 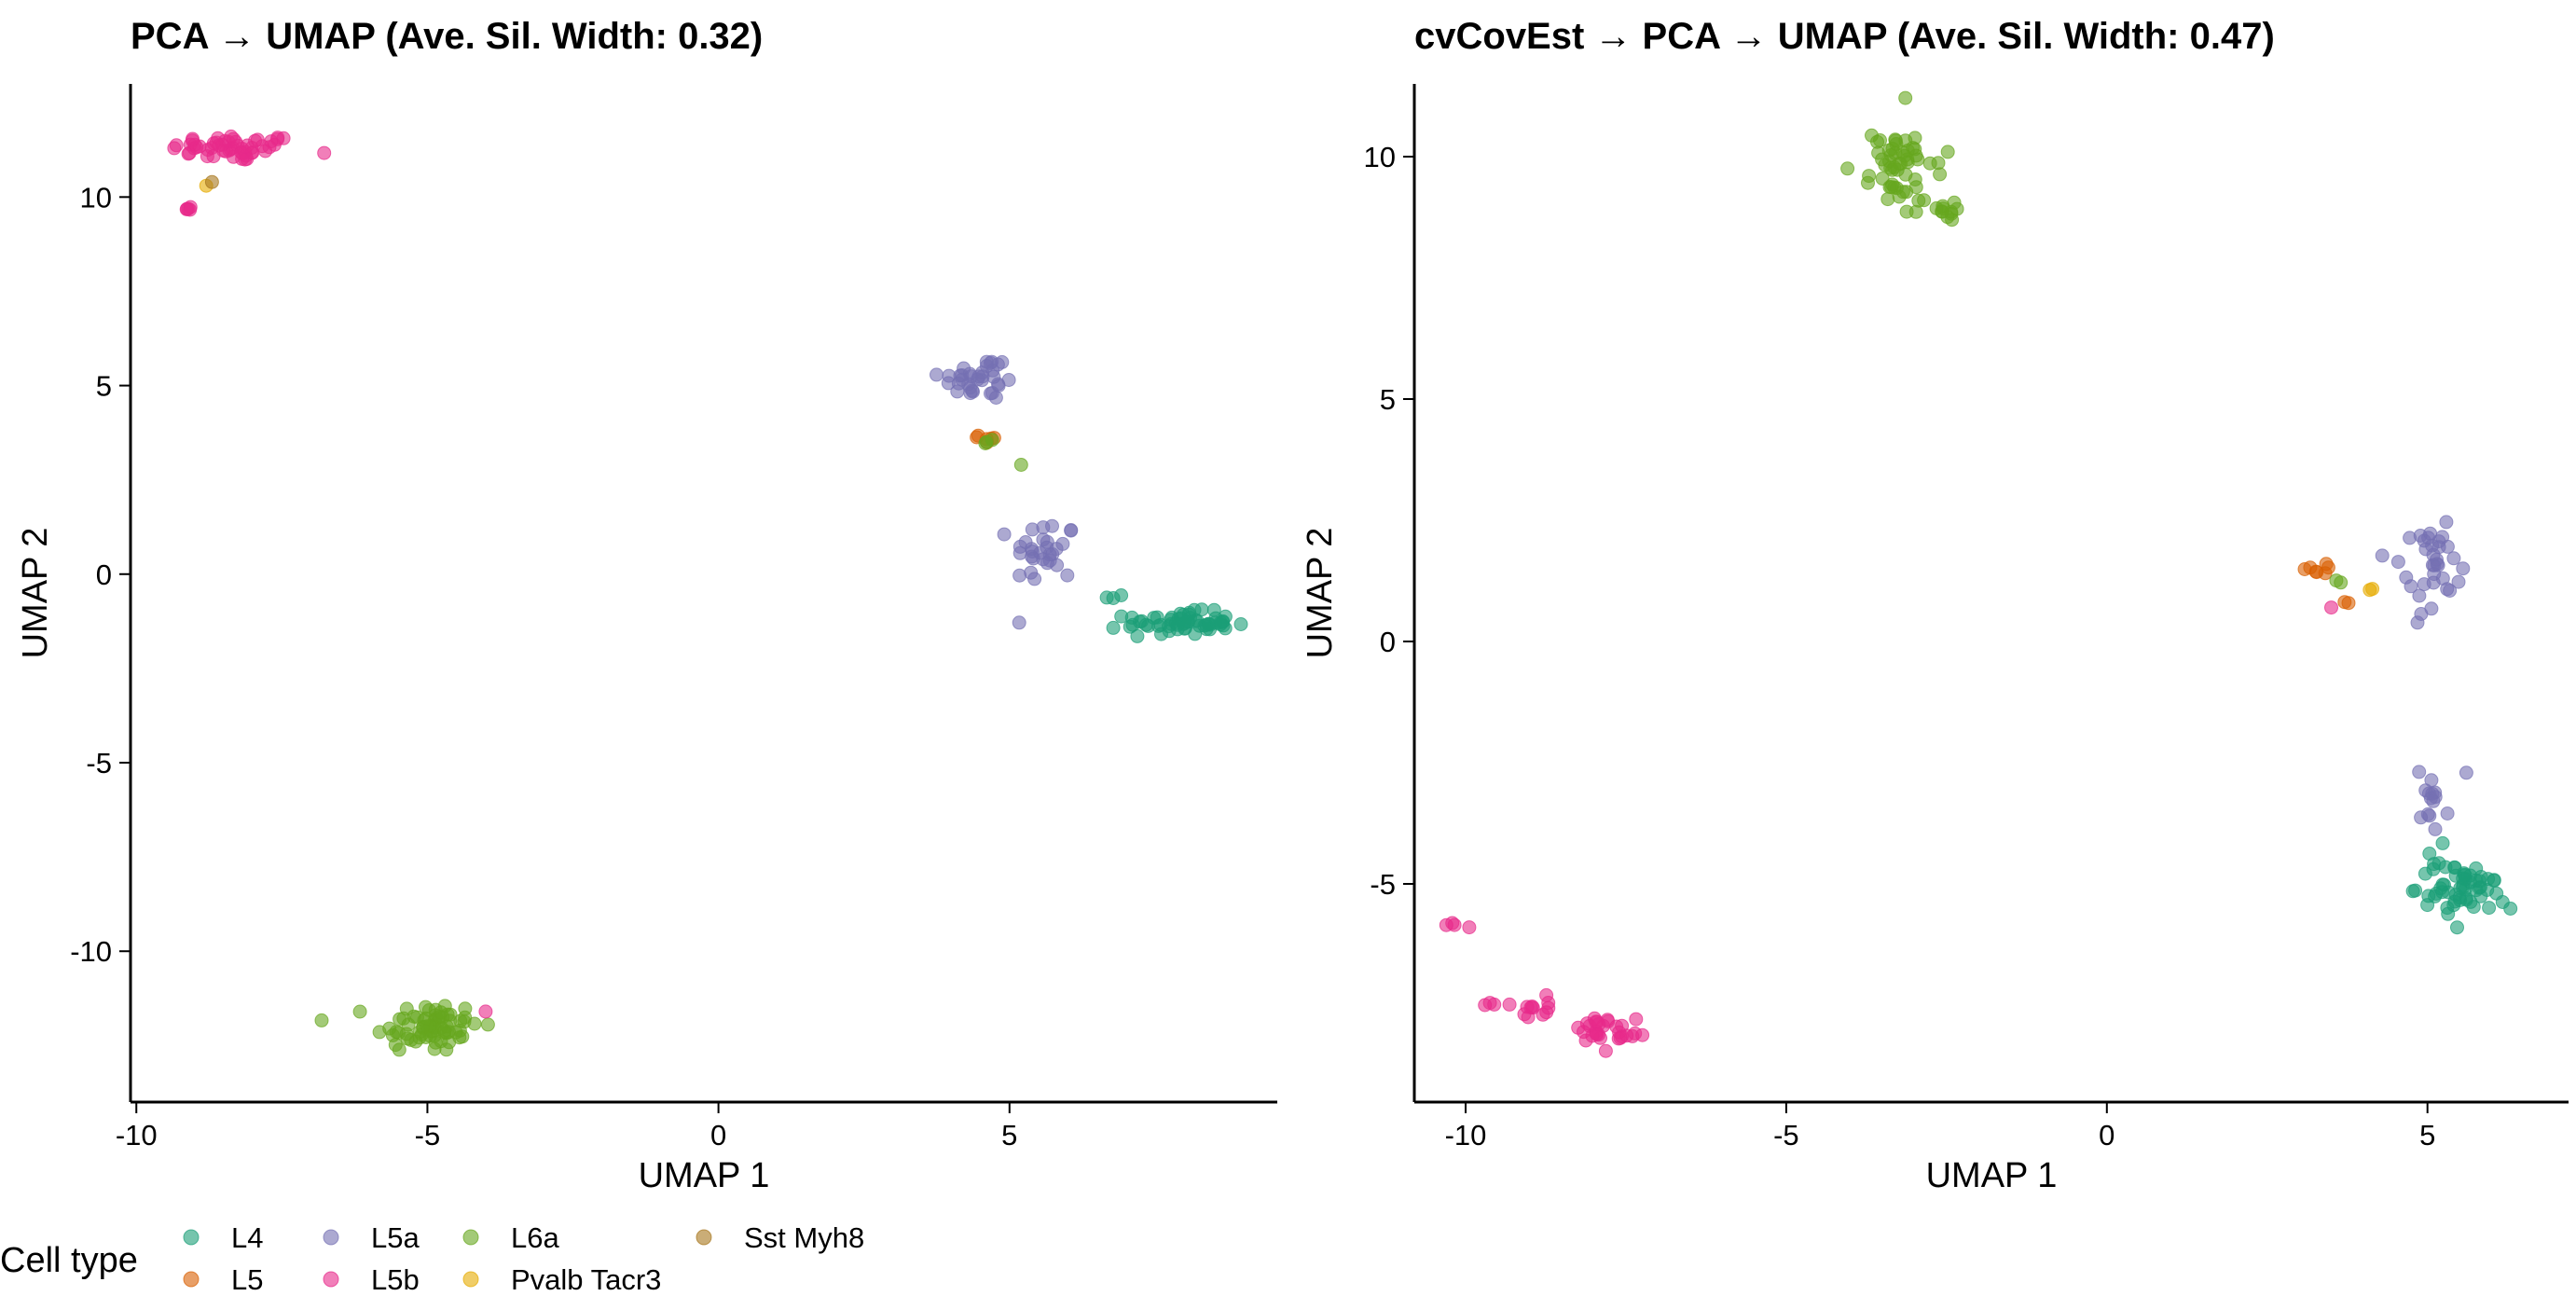 What do you see at coordinates (704, 1175) in the screenshot?
I see `x-axis-label: UMAP 1` at bounding box center [704, 1175].